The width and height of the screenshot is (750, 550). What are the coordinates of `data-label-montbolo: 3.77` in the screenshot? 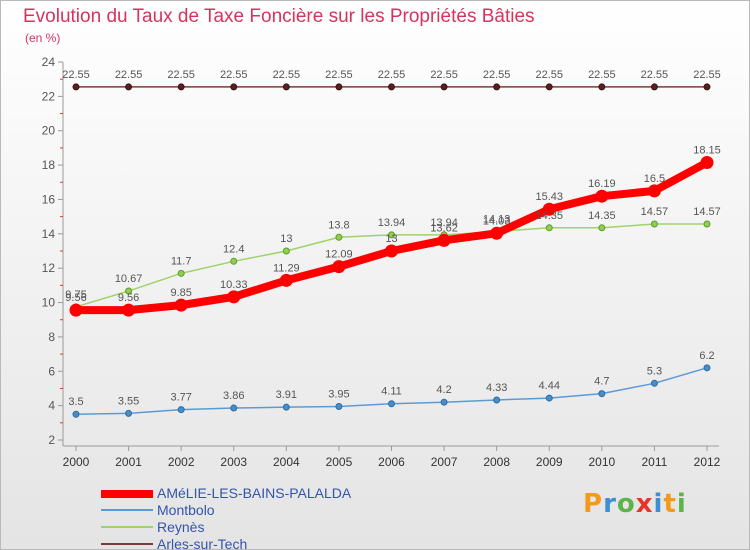 It's located at (180, 398).